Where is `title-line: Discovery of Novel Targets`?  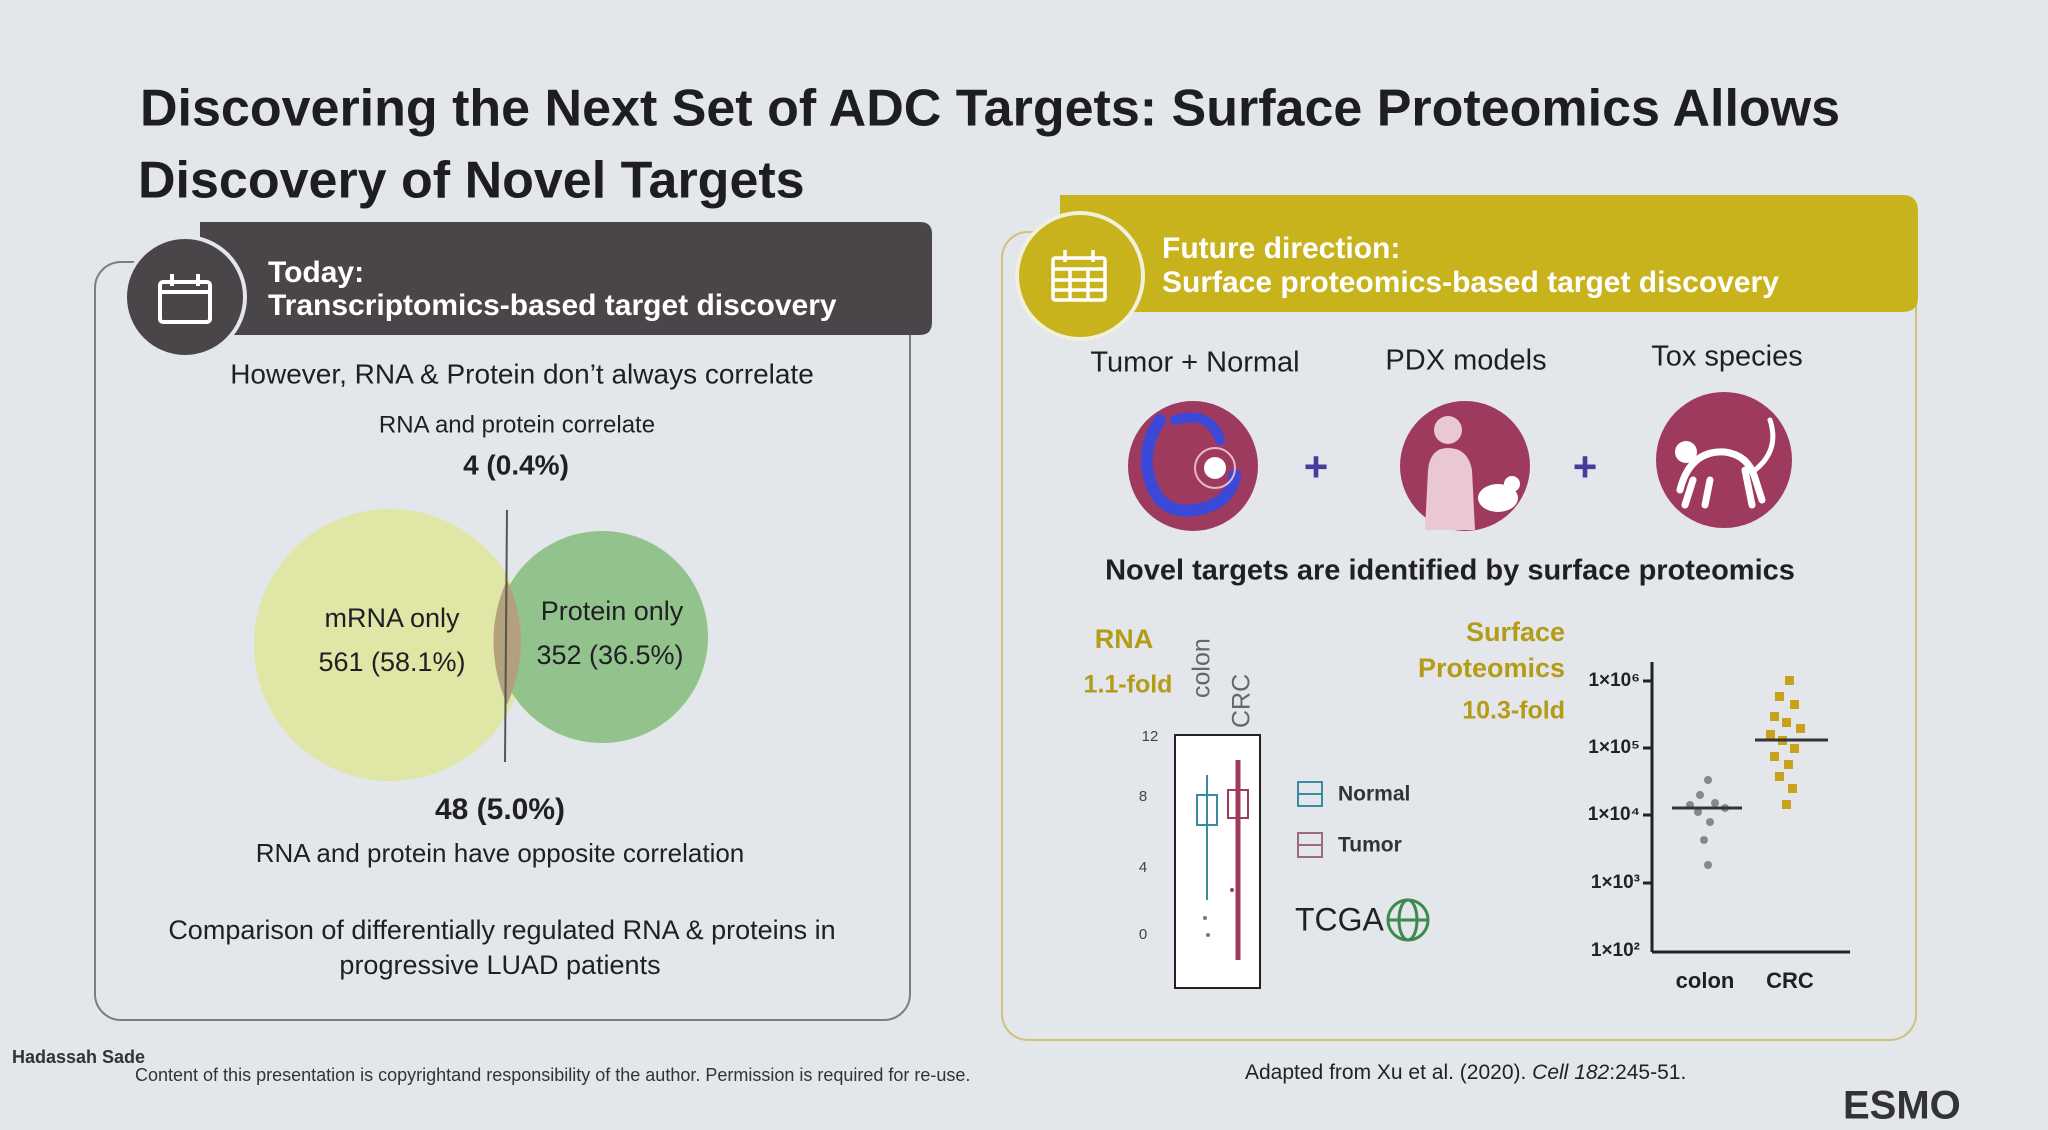 title-line: Discovery of Novel Targets is located at coordinates (471, 181).